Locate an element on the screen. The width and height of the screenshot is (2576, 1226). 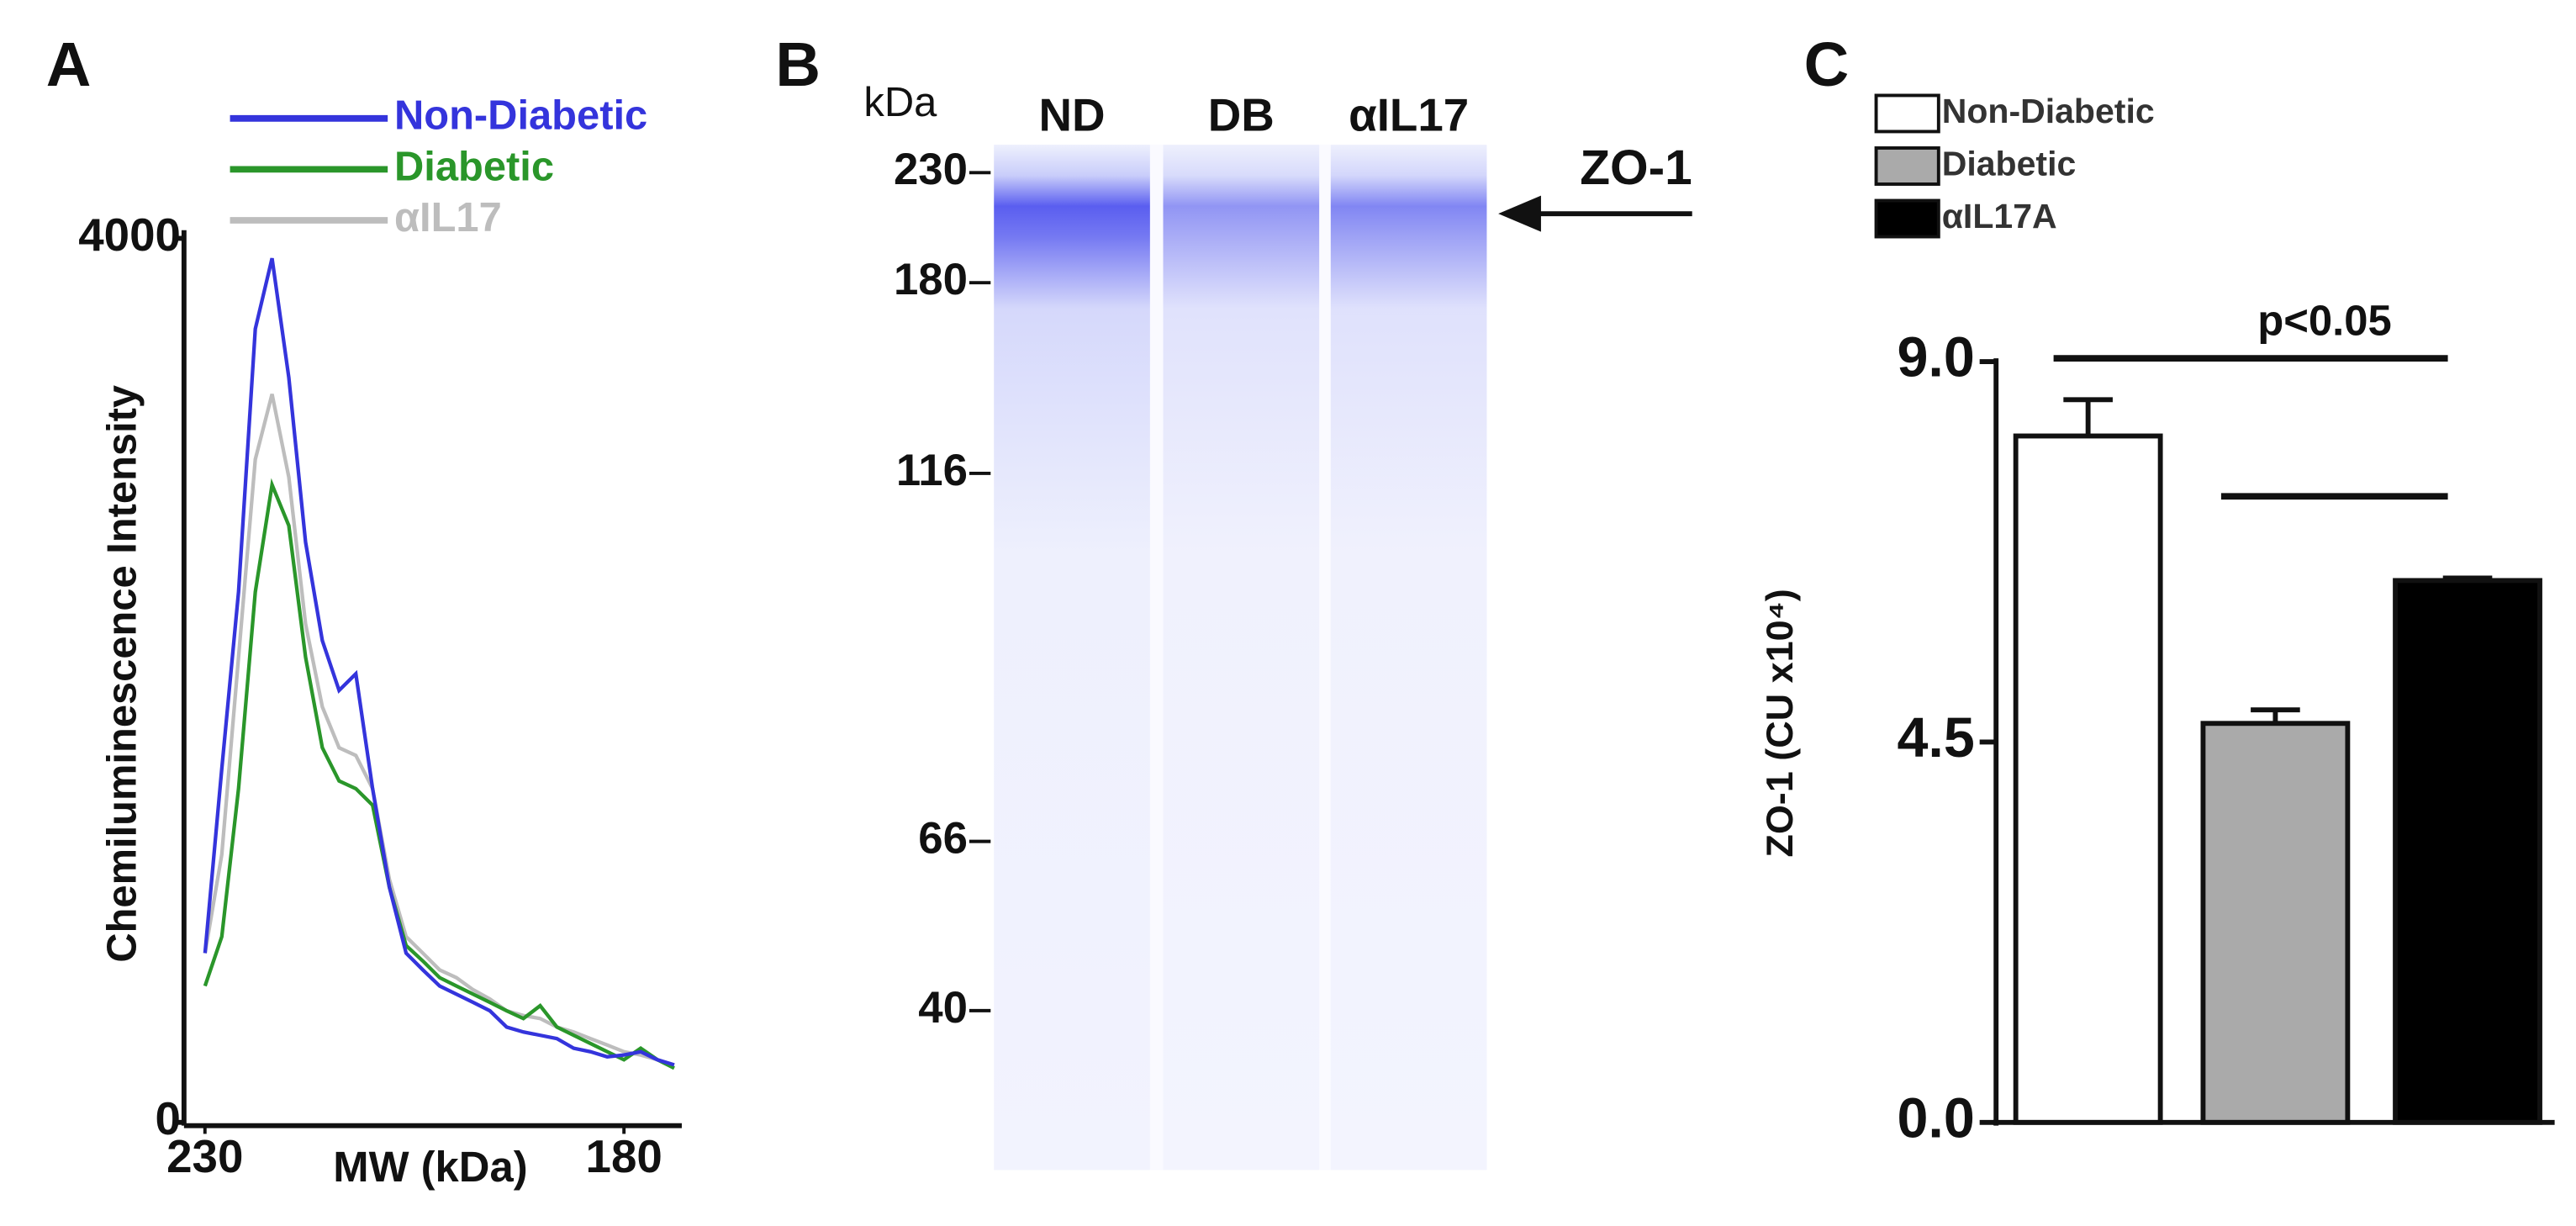
legend-label: αIL17 is located at coordinates (448, 217).